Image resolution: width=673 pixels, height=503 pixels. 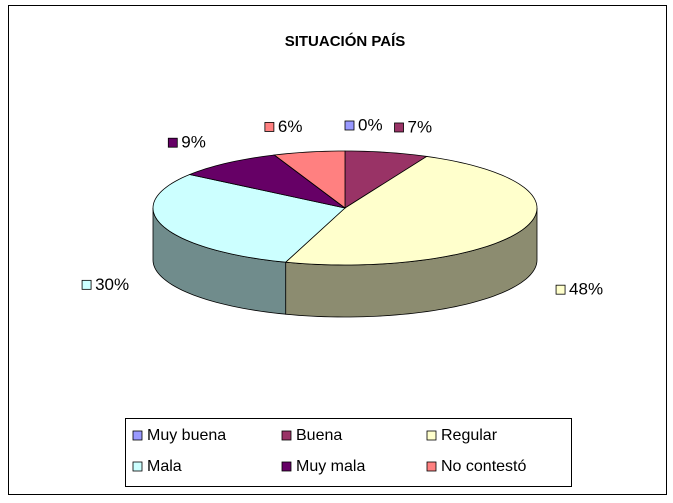 What do you see at coordinates (186, 435) in the screenshot?
I see `legend-label: Muy buena` at bounding box center [186, 435].